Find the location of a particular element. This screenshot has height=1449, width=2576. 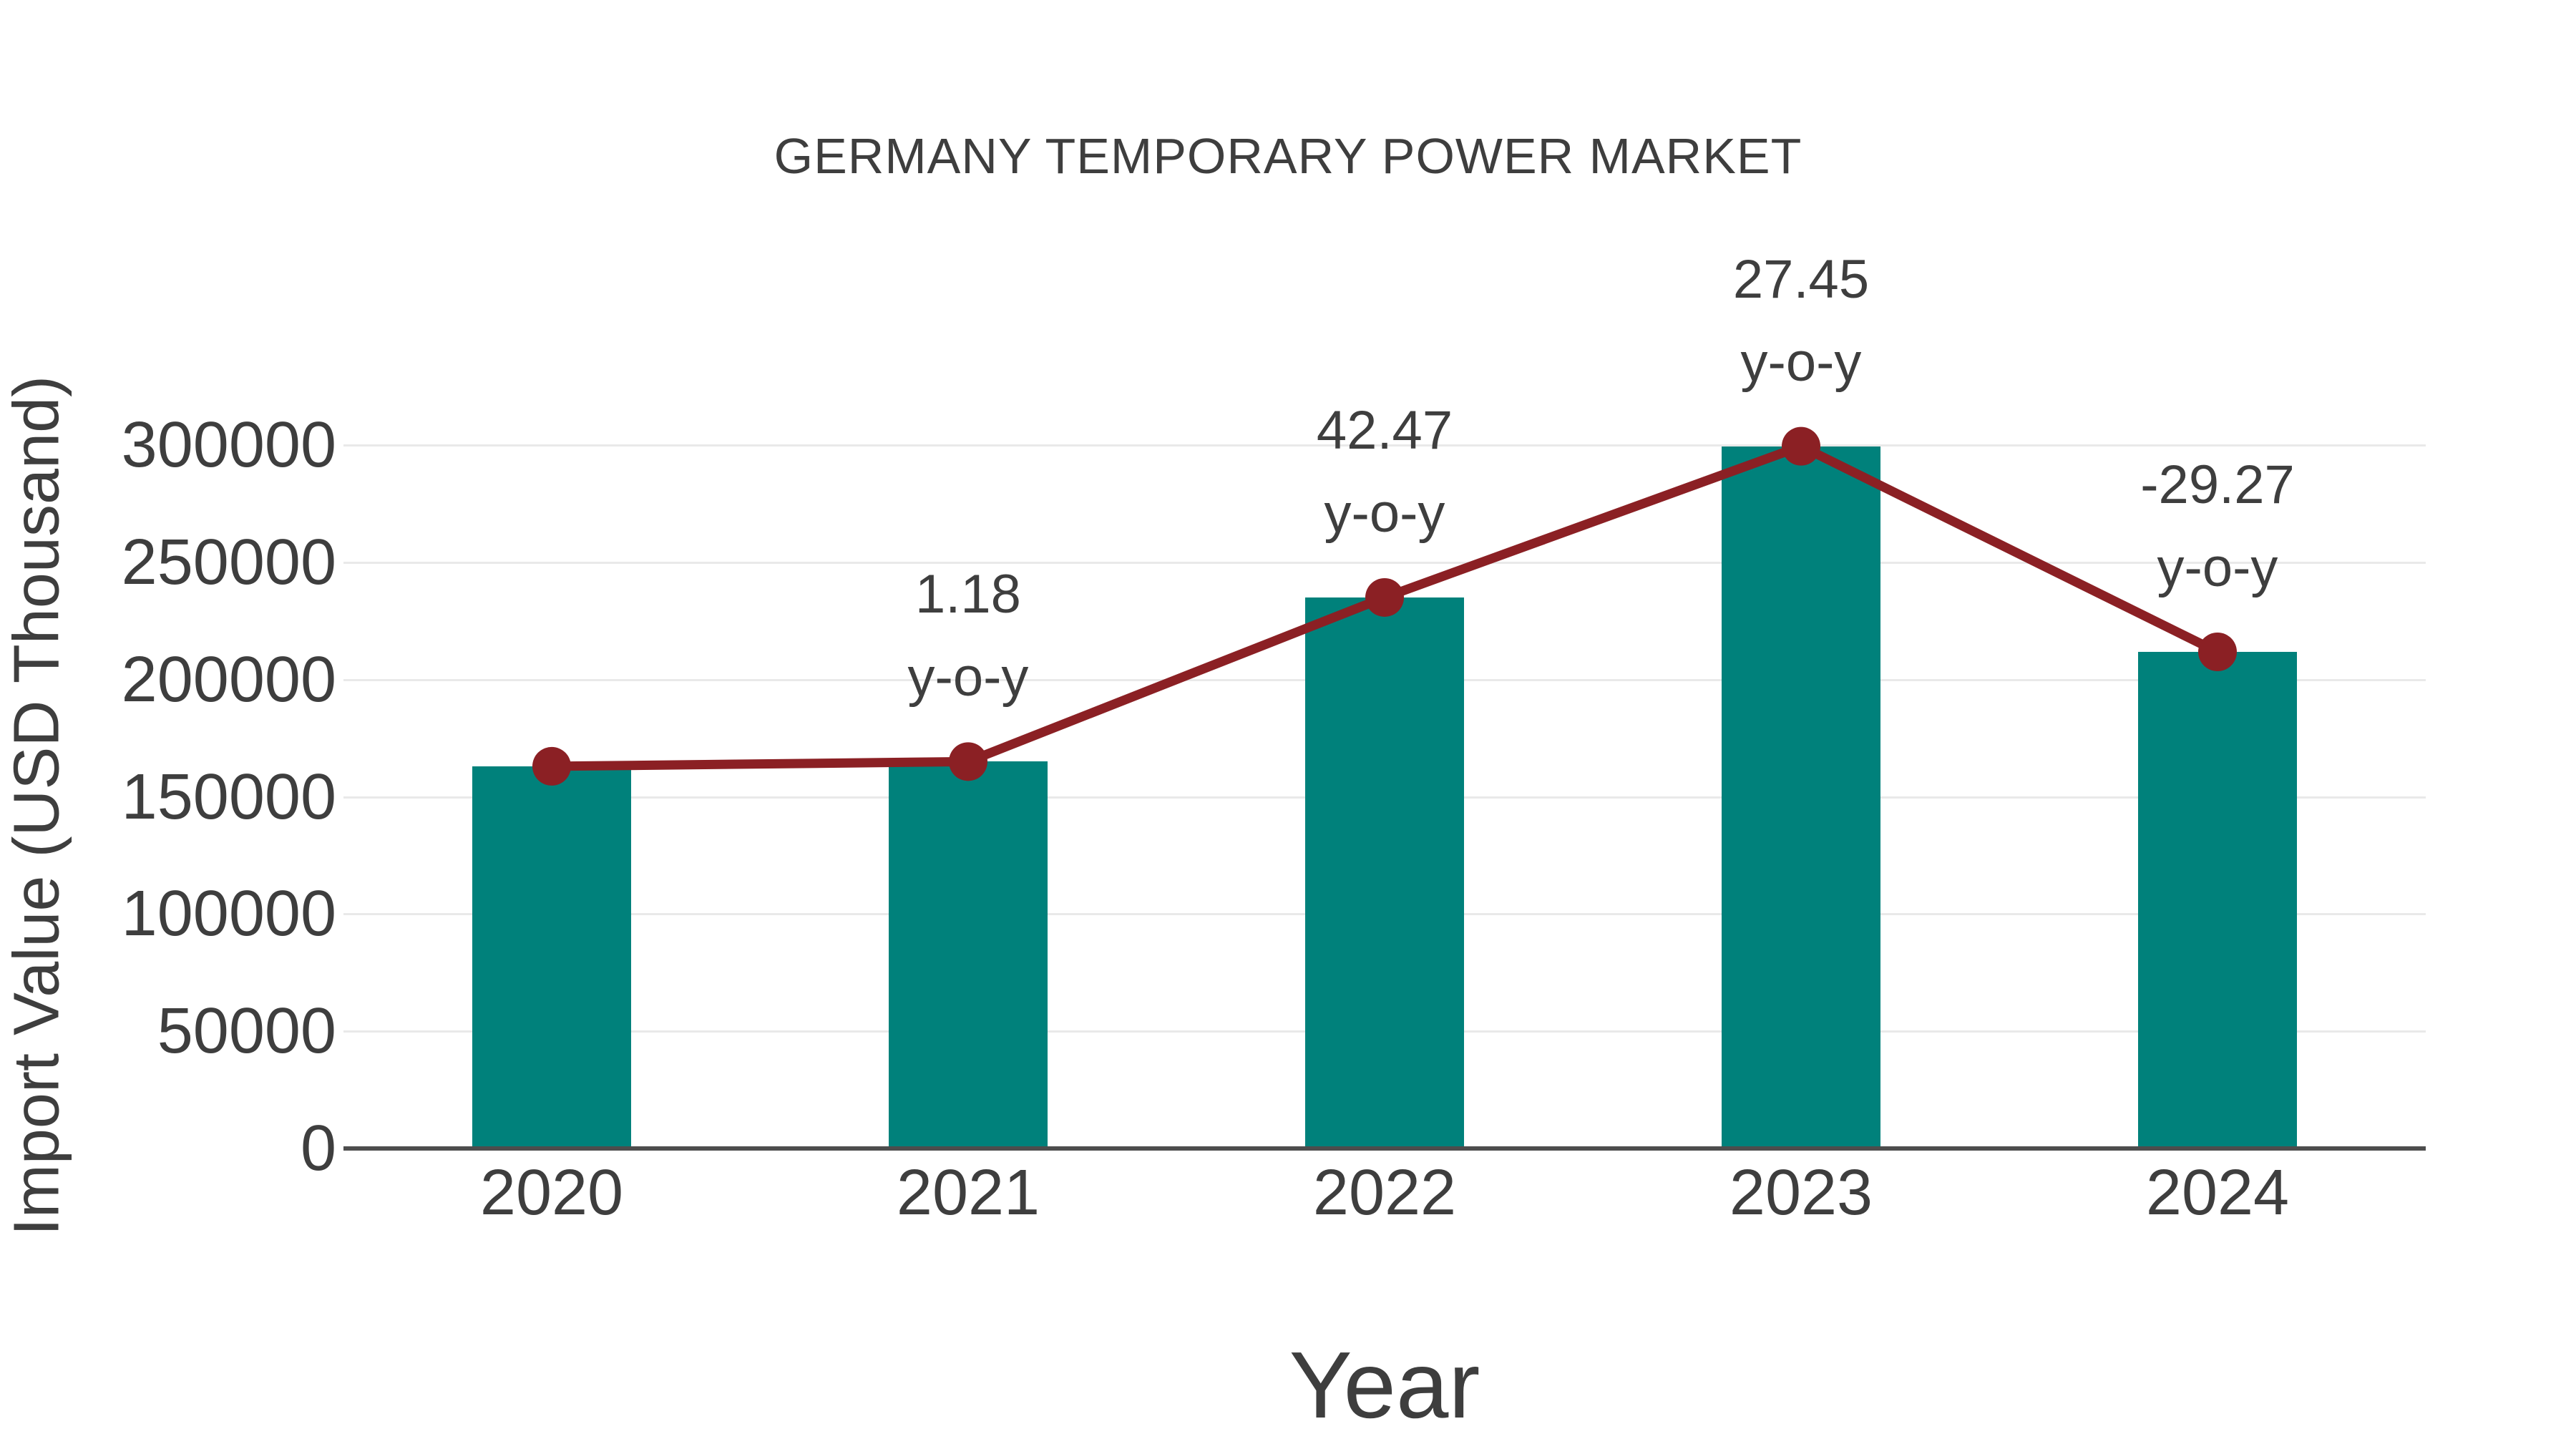

data-point-marker-2024 is located at coordinates (2217, 652).